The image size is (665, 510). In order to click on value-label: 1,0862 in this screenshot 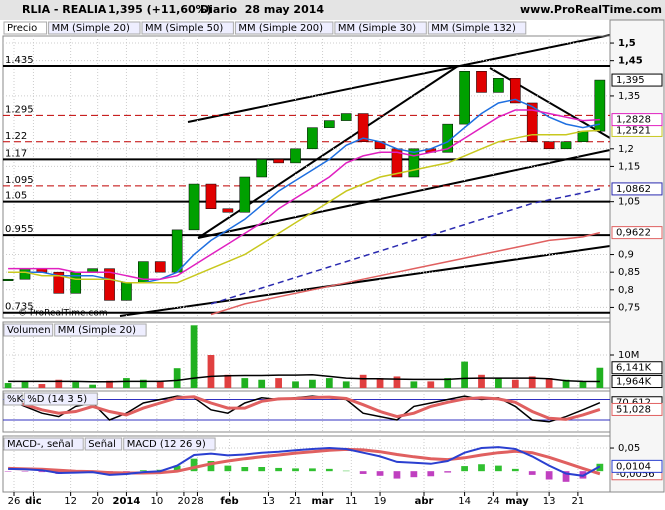, I will do `click(633, 189)`.